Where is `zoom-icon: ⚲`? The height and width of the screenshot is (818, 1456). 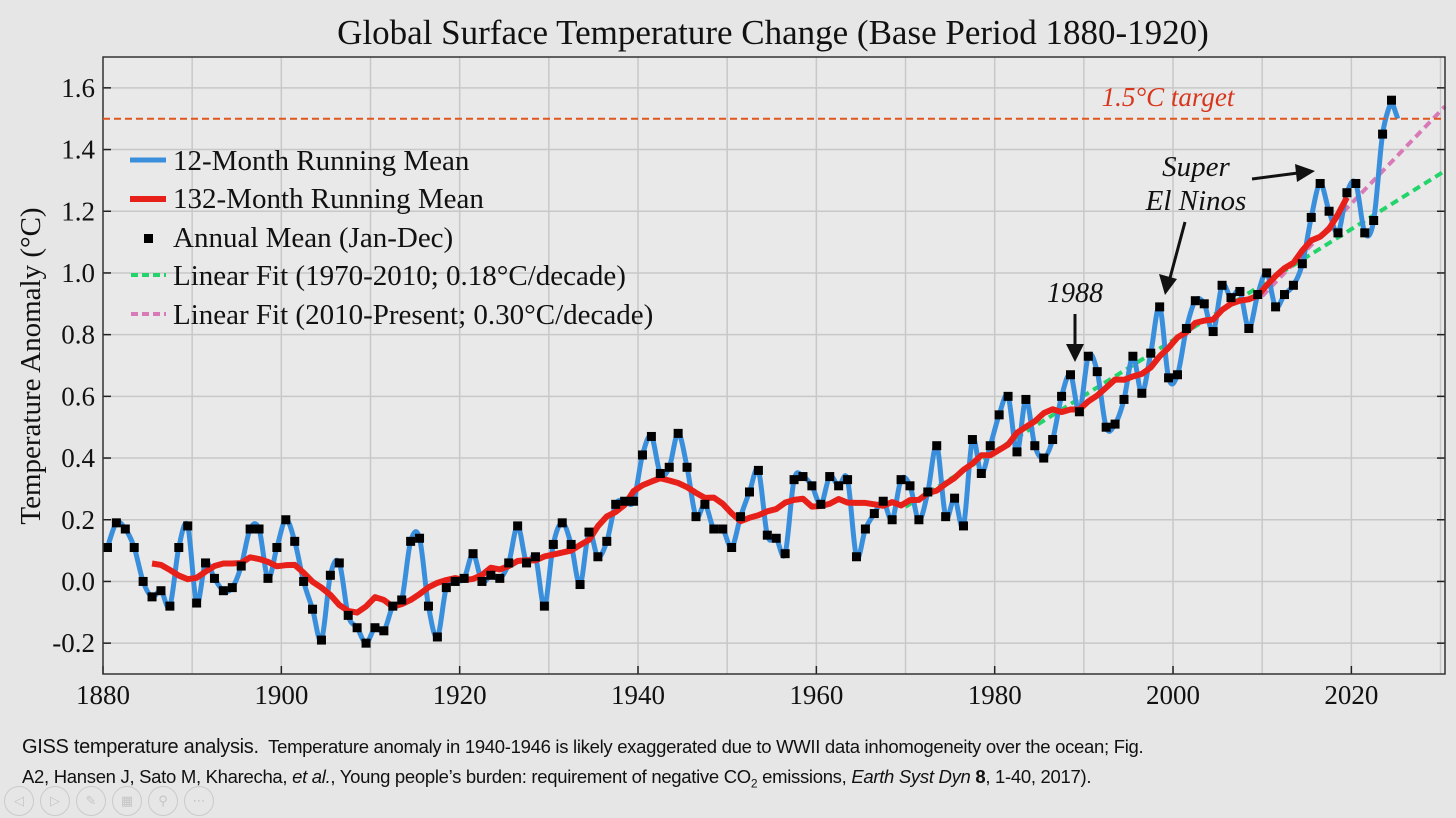
zoom-icon: ⚲ is located at coordinates (163, 801).